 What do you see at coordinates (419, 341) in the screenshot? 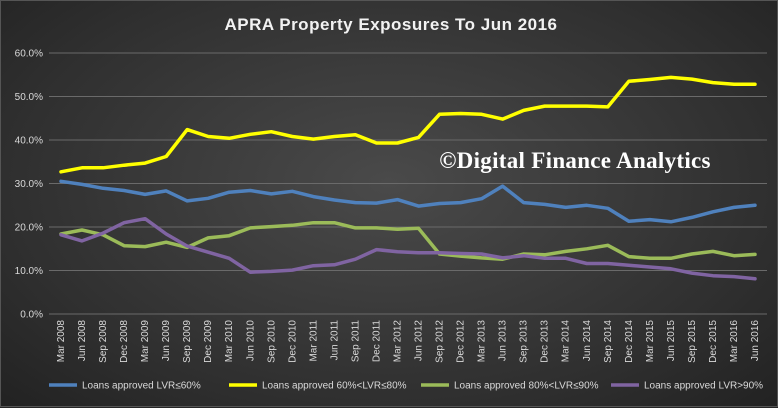
I see `x-tick-label: Jun 2012` at bounding box center [419, 341].